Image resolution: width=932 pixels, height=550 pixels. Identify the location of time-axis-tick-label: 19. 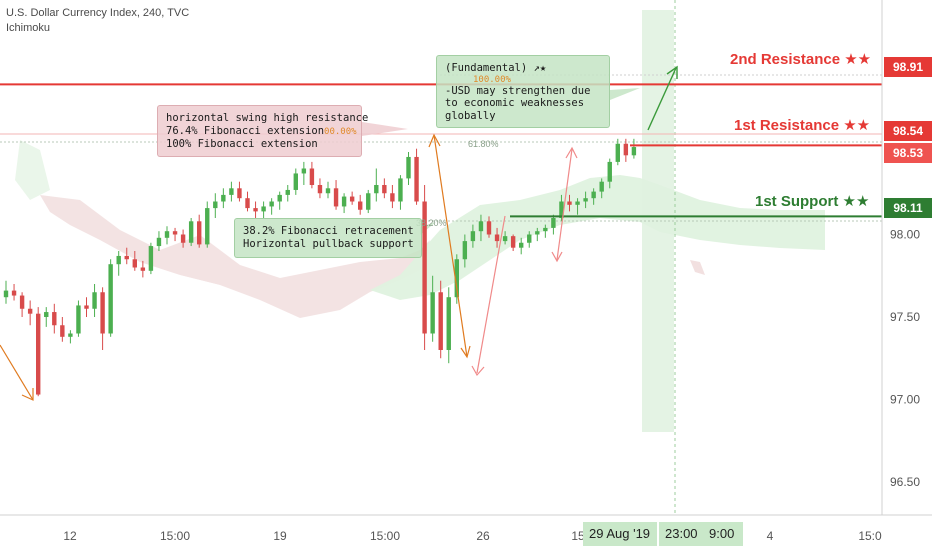
(280, 536).